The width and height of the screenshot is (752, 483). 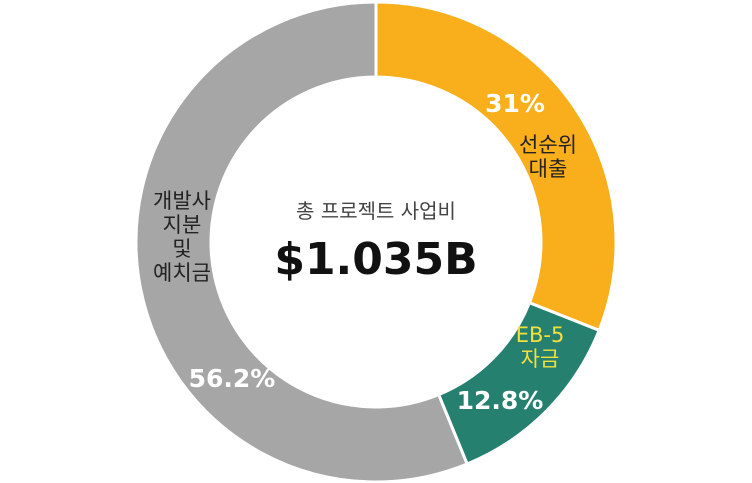 What do you see at coordinates (540, 347) in the screenshot?
I see `slice-category: EB-5 자금` at bounding box center [540, 347].